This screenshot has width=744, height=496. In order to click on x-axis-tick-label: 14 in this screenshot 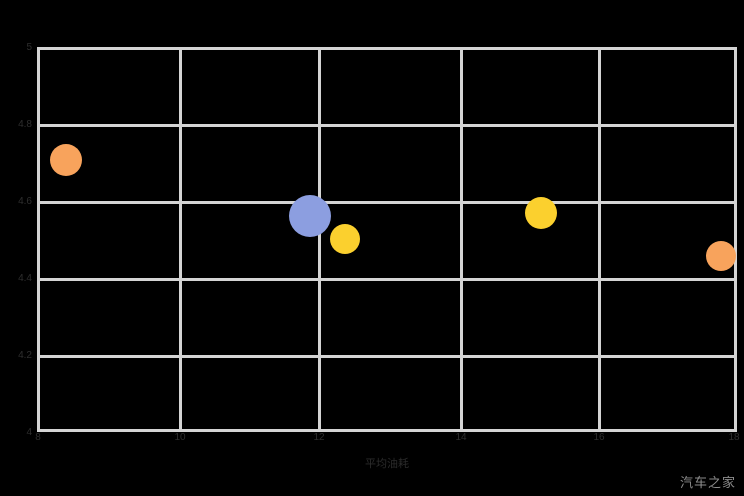, I will do `click(461, 437)`.